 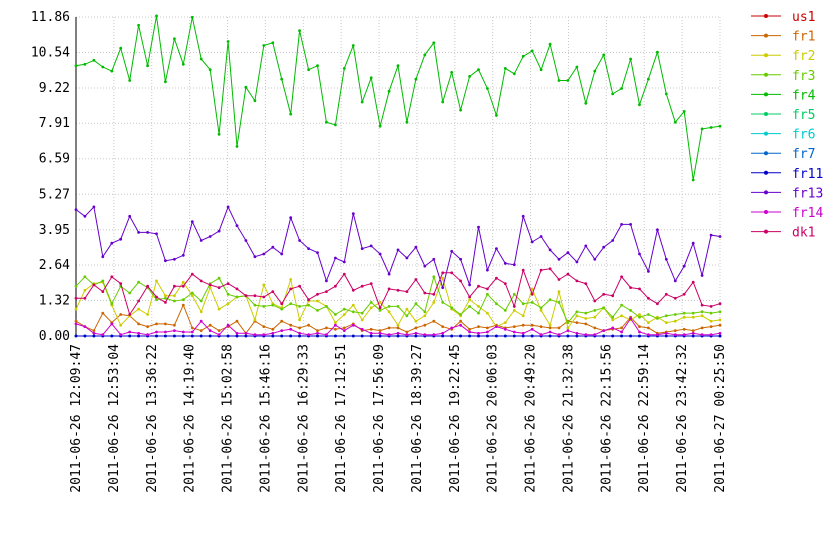 I want to click on legend-item-fr2: fr2, so click(x=783, y=56).